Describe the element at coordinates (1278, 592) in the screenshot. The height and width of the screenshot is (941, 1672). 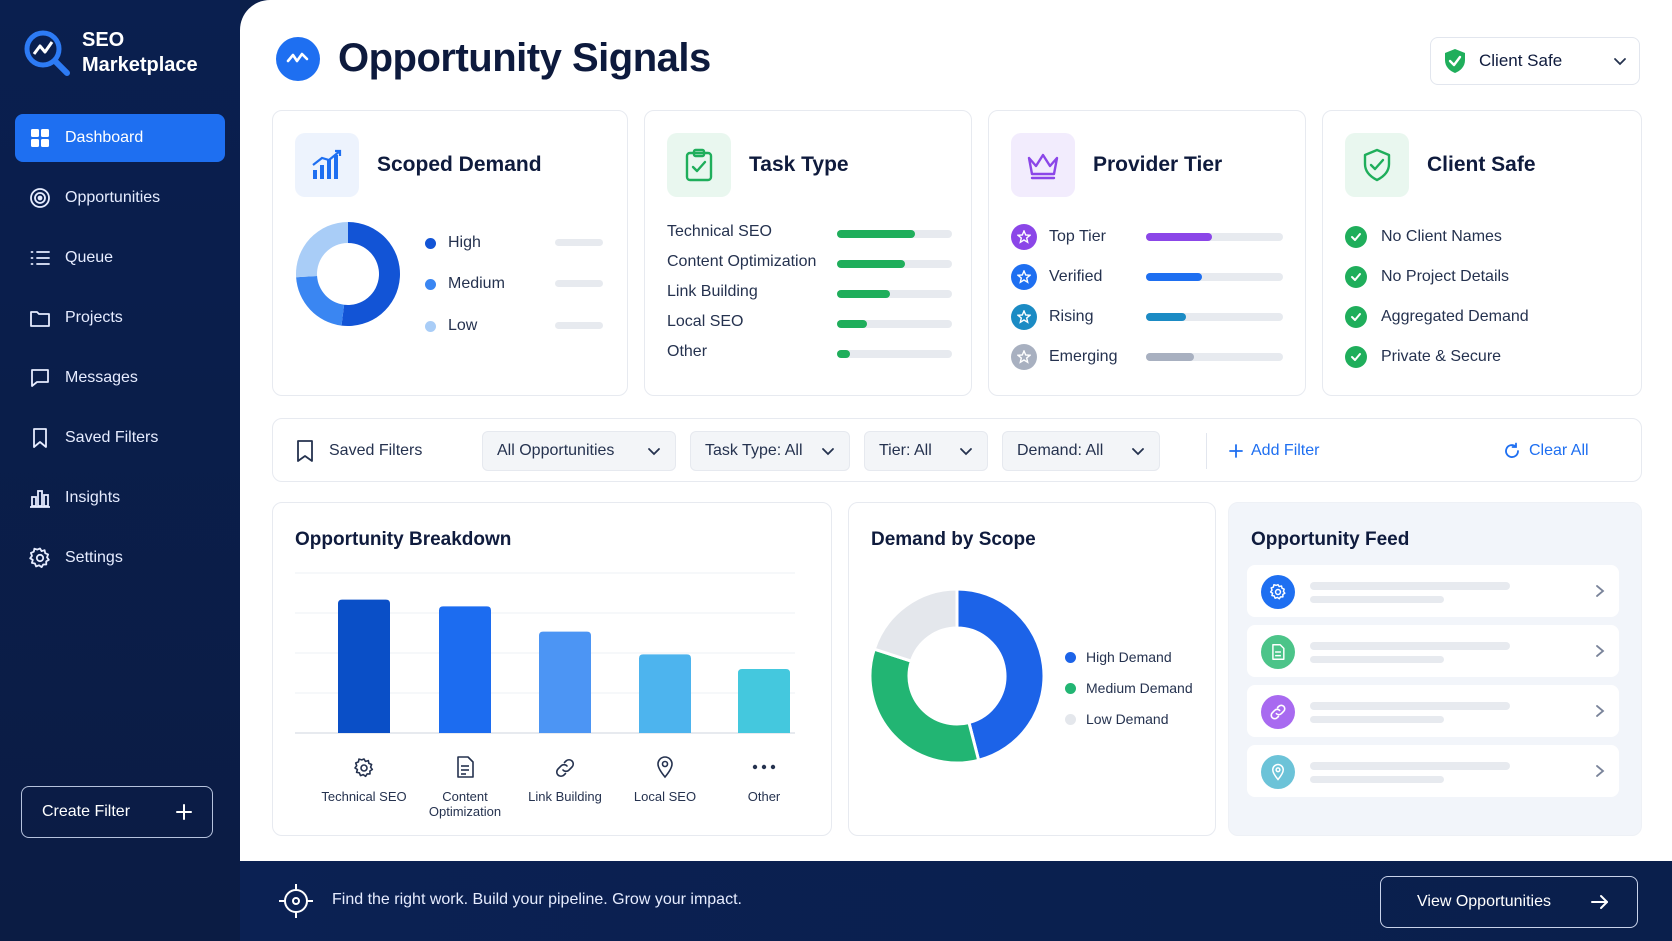
I see `gear-icon` at that location.